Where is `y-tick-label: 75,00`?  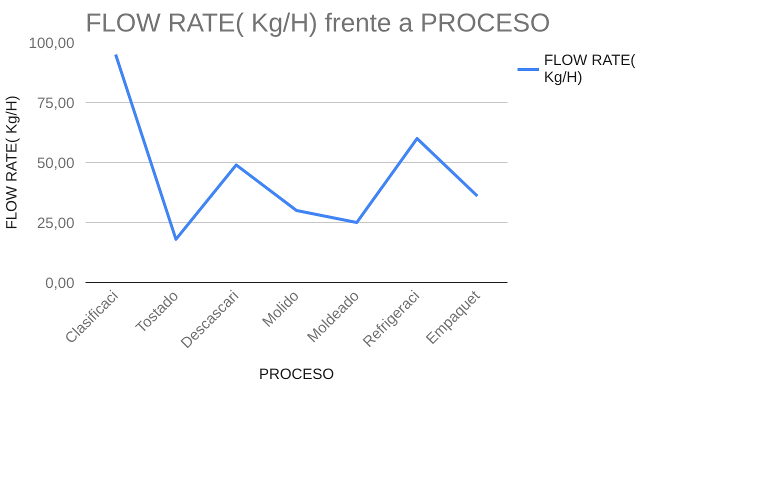 y-tick-label: 75,00 is located at coordinates (55, 103).